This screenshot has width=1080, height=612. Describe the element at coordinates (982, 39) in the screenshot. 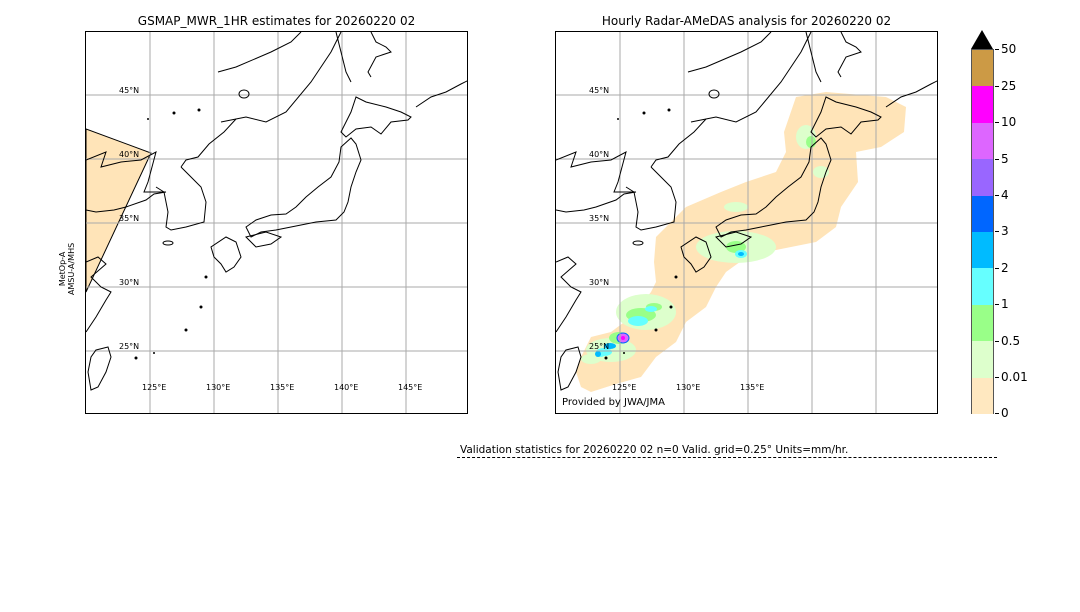

I see `colorbar-extend-arrow` at that location.